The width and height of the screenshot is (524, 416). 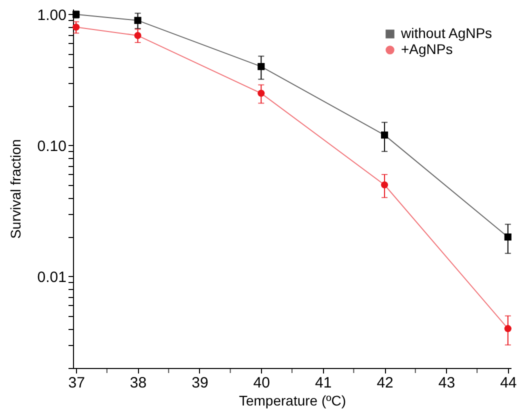 I want to click on x-tick-label: 37, so click(x=76, y=383).